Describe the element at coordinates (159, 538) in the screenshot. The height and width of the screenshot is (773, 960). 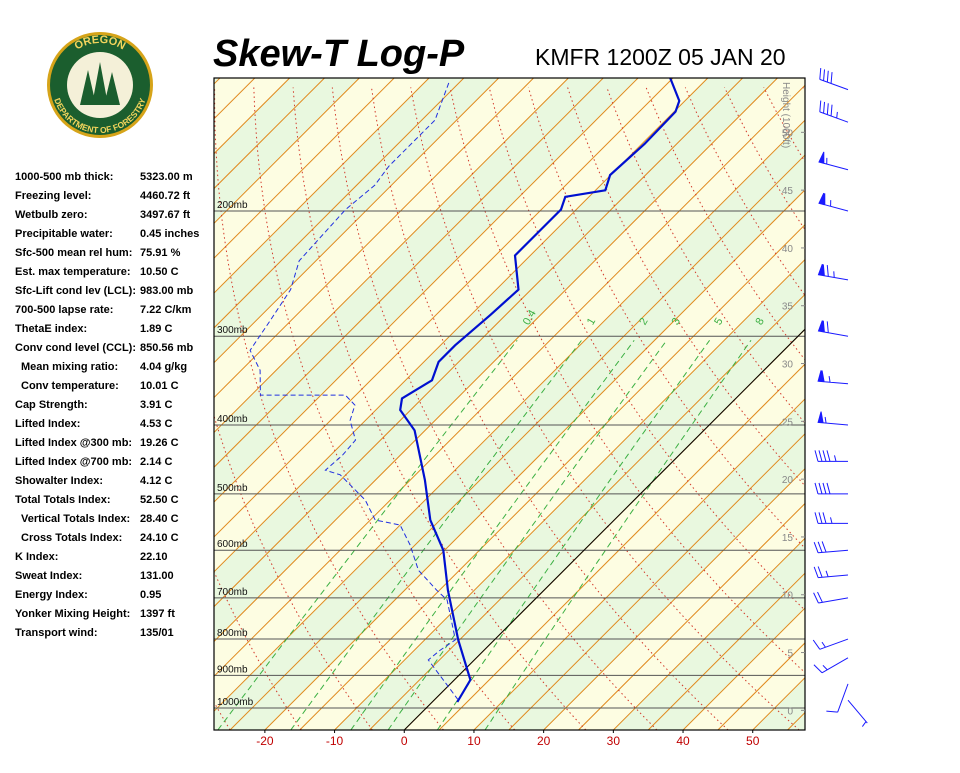
I see `stat-value: 24.10 C` at that location.